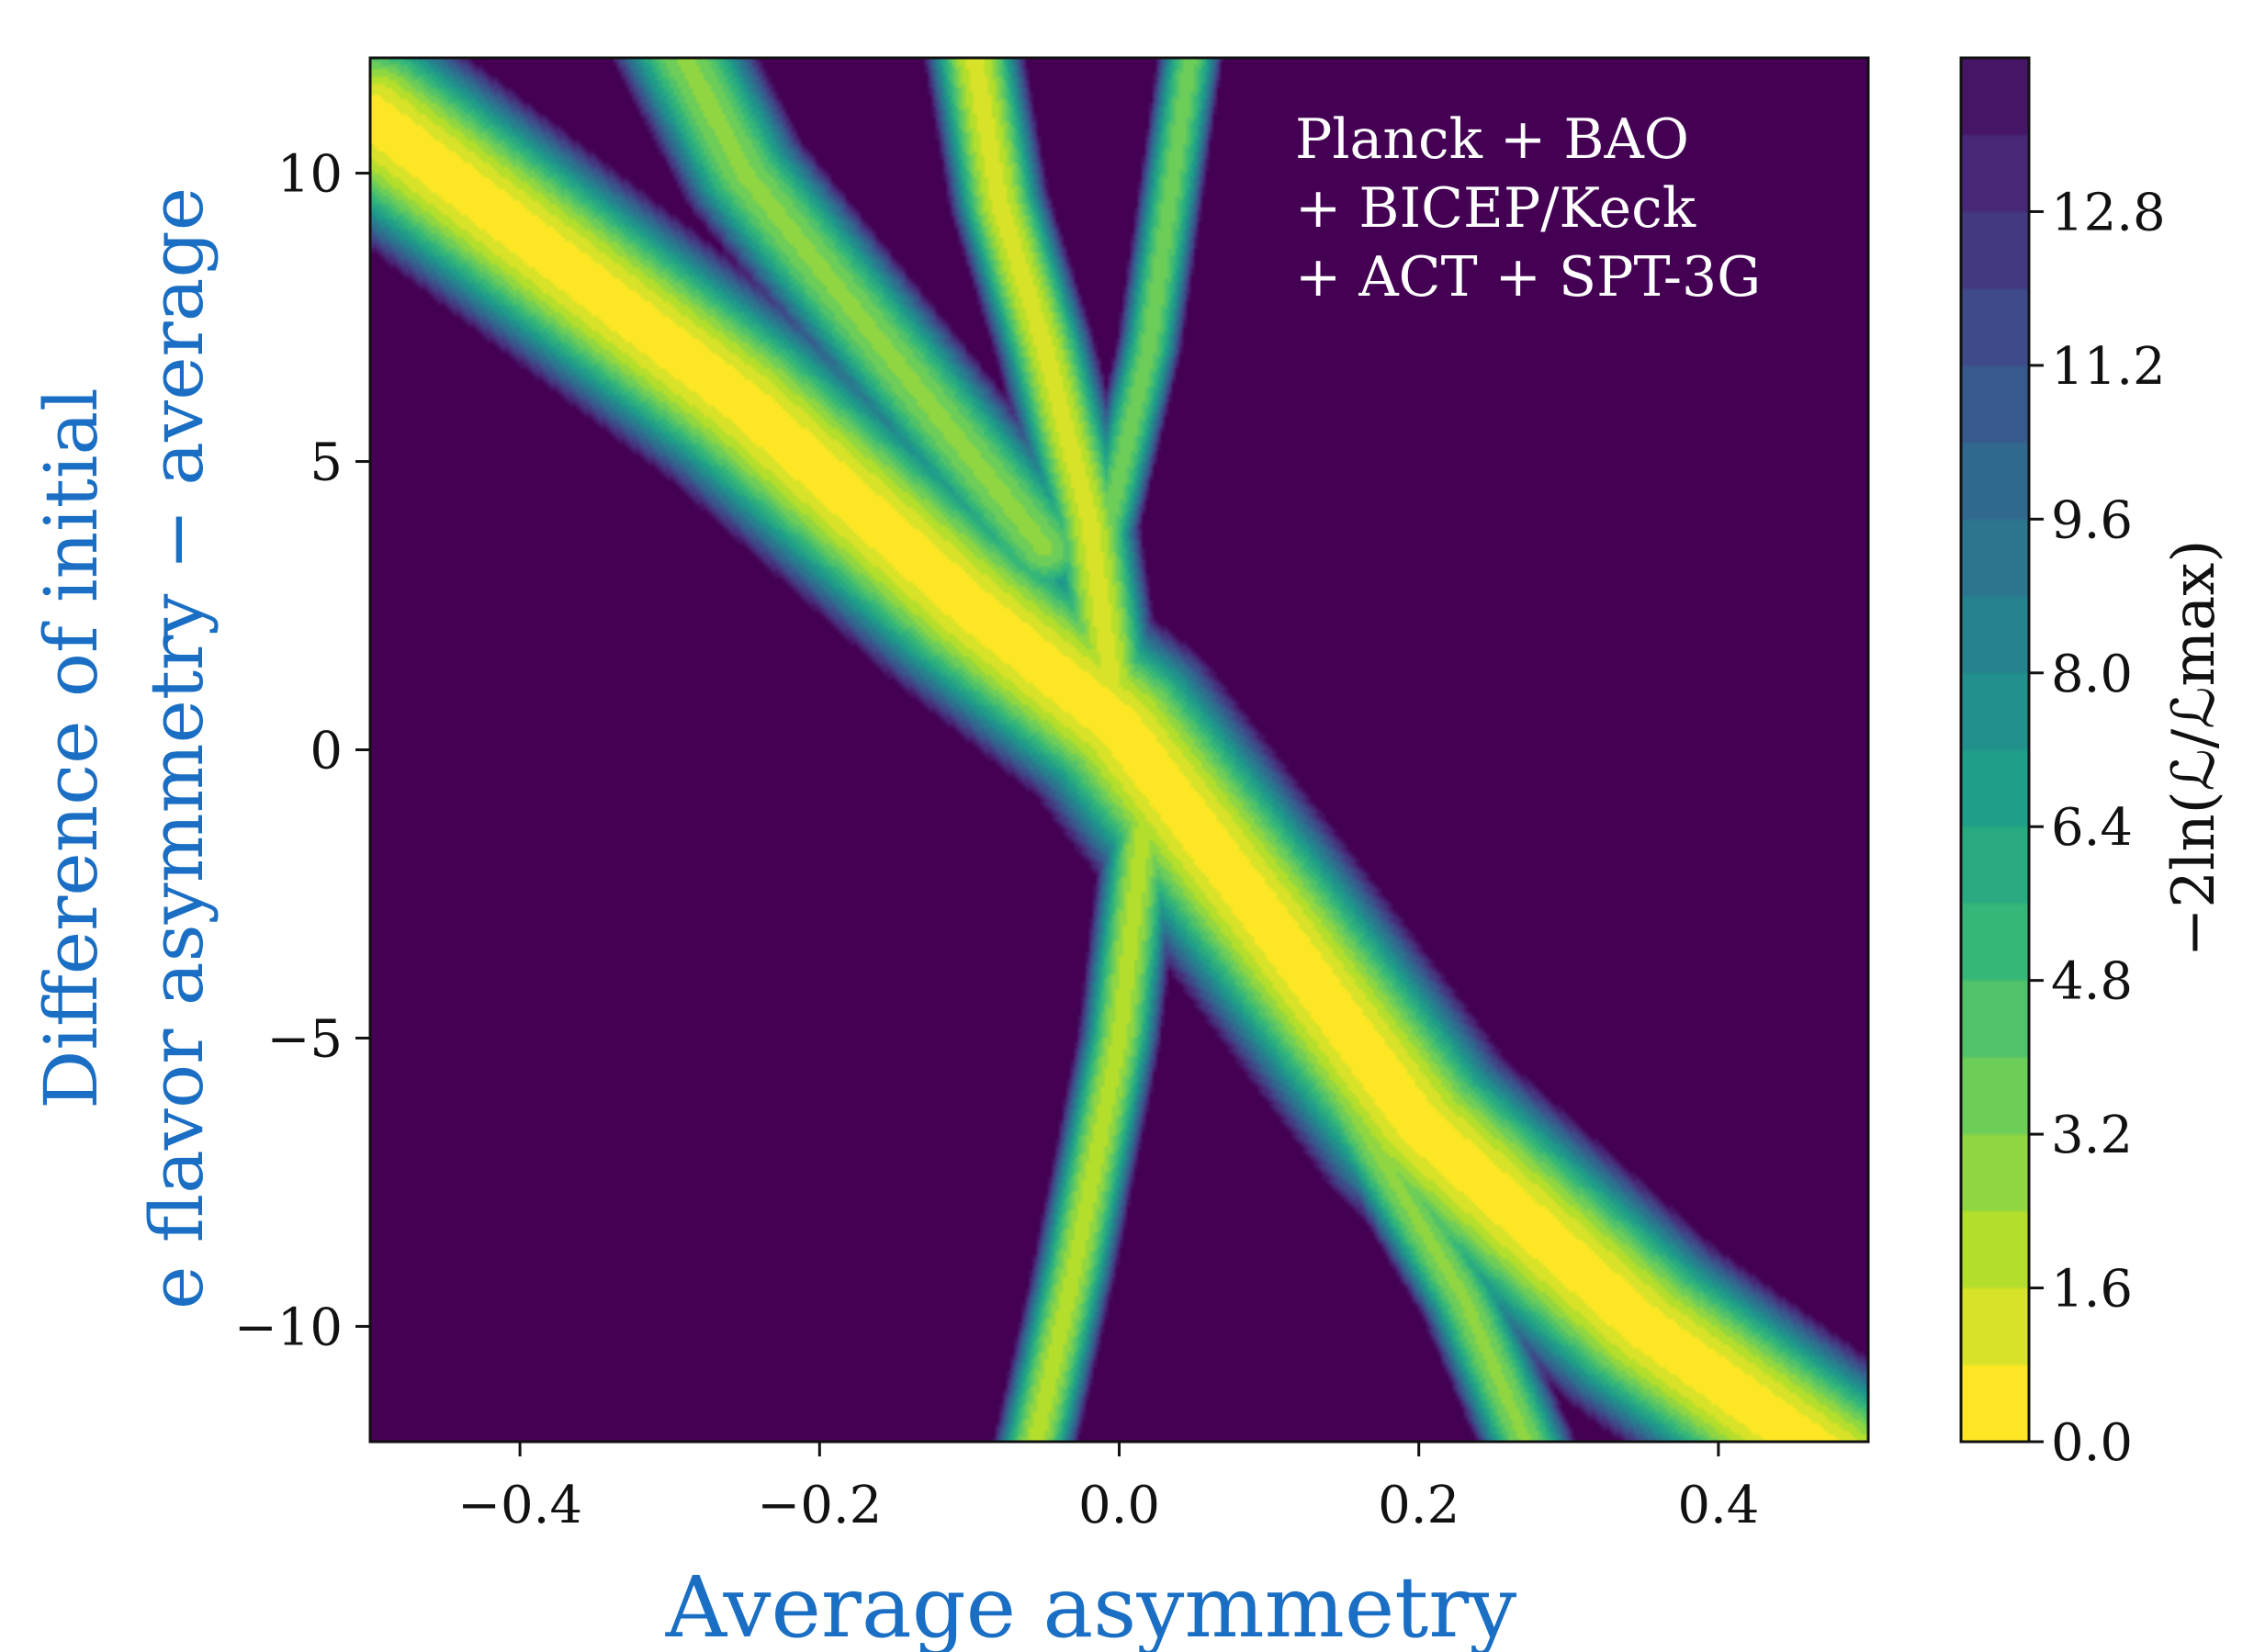 This screenshot has width=2254, height=1652. I want to click on x-tick-label: −0.2, so click(819, 1505).